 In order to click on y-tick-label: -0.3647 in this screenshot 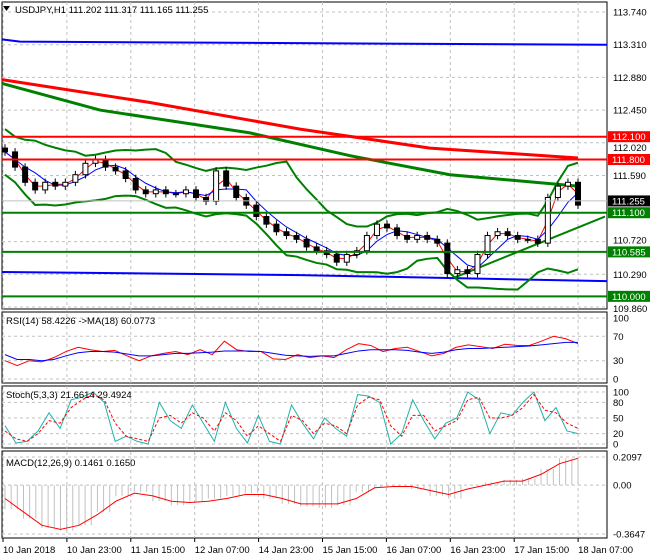, I will do `click(629, 535)`.